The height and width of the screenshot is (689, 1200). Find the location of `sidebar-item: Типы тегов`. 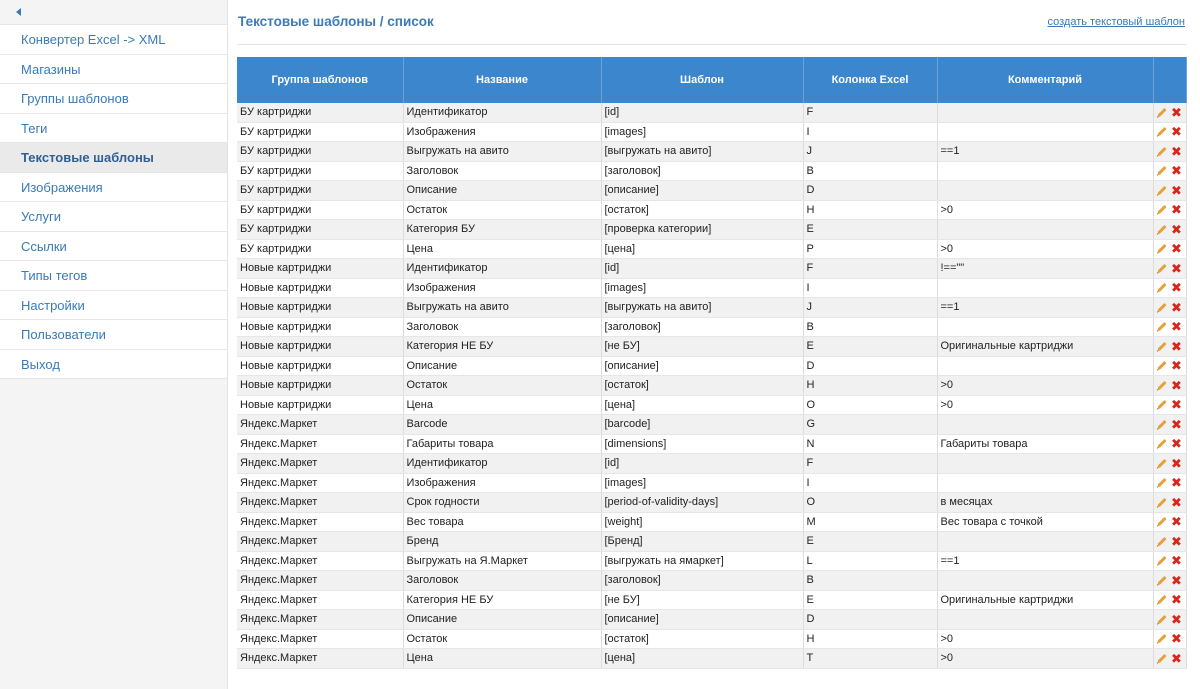

sidebar-item: Типы тегов is located at coordinates (113, 276).